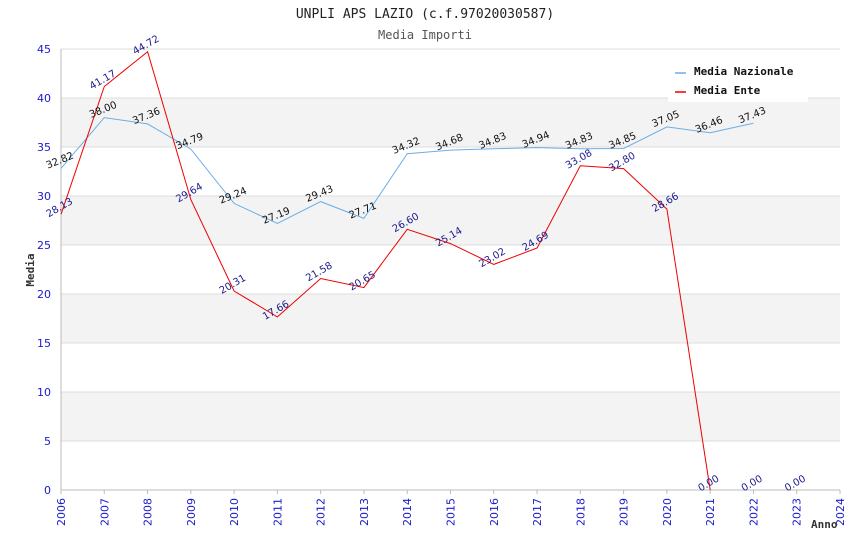 The height and width of the screenshot is (550, 850). I want to click on chart-title: UNPLI APS LAZIO (c.f.97020030587), so click(425, 14).